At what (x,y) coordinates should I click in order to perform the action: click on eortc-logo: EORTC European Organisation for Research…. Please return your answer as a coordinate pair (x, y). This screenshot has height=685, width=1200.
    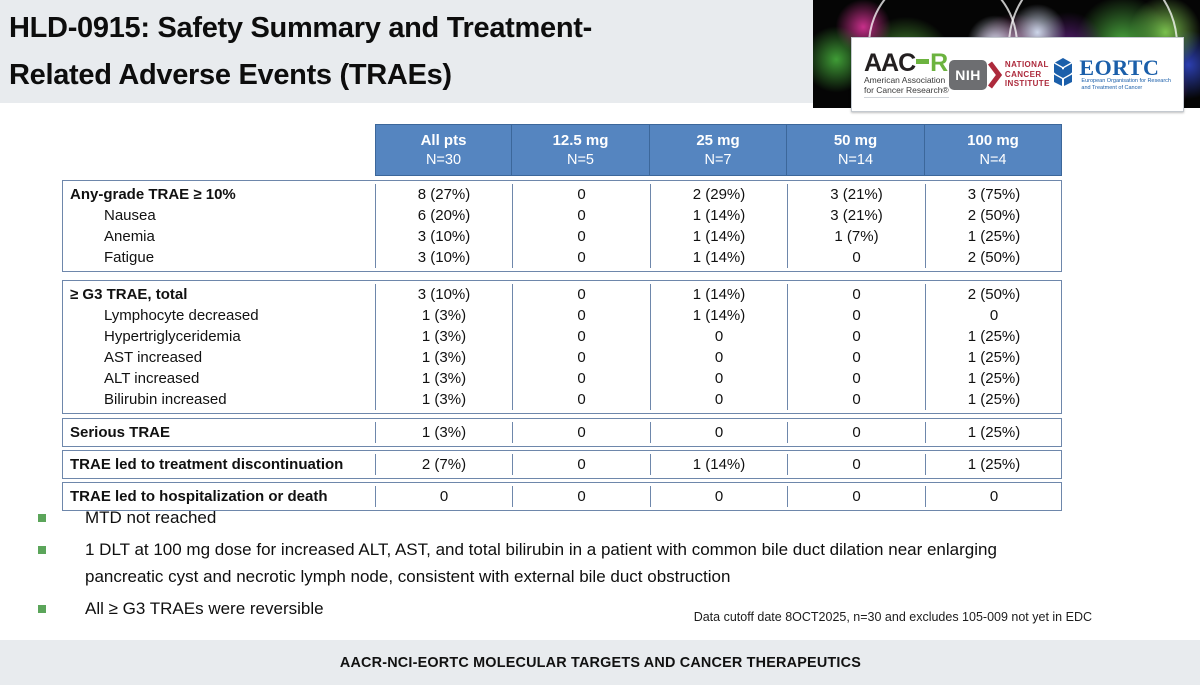
    Looking at the image, I should click on (1110, 74).